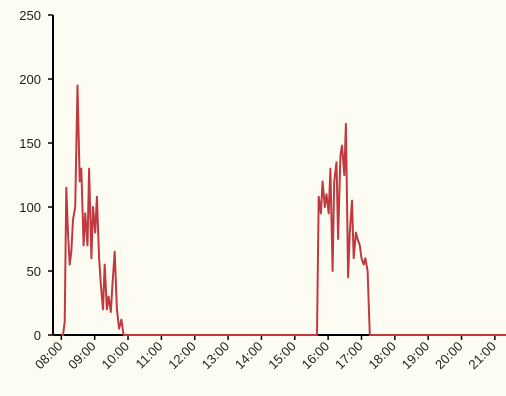 The width and height of the screenshot is (506, 396). I want to click on y-tick-label: 200, so click(30, 79).